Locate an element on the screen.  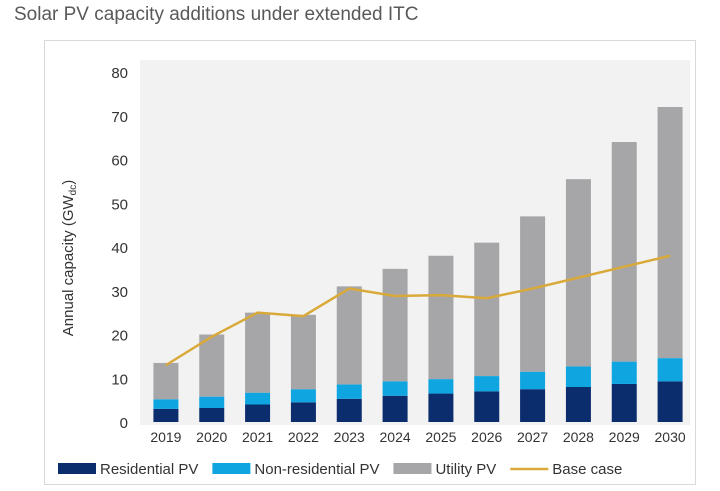
bar-residential-pv-2025 is located at coordinates (441, 407).